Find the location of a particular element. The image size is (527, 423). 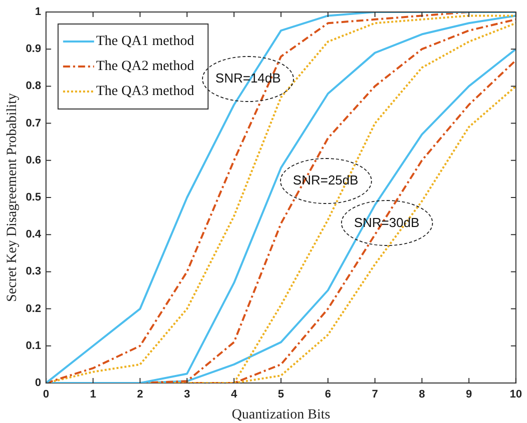

y-tick-label: 0.2 is located at coordinates (34, 308).